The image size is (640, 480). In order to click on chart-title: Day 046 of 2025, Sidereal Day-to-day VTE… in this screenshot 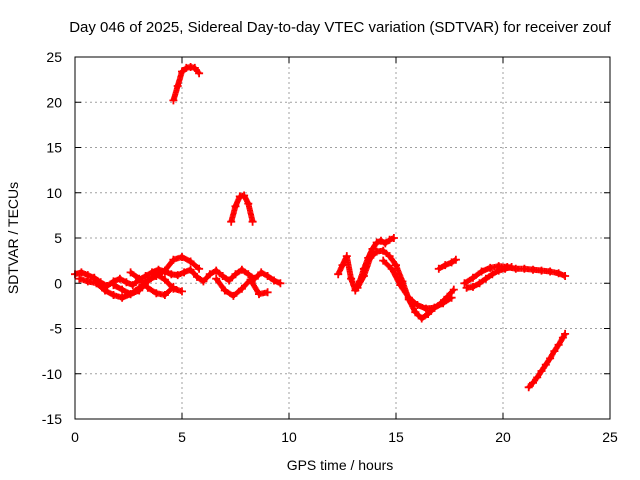, I will do `click(340, 27)`.